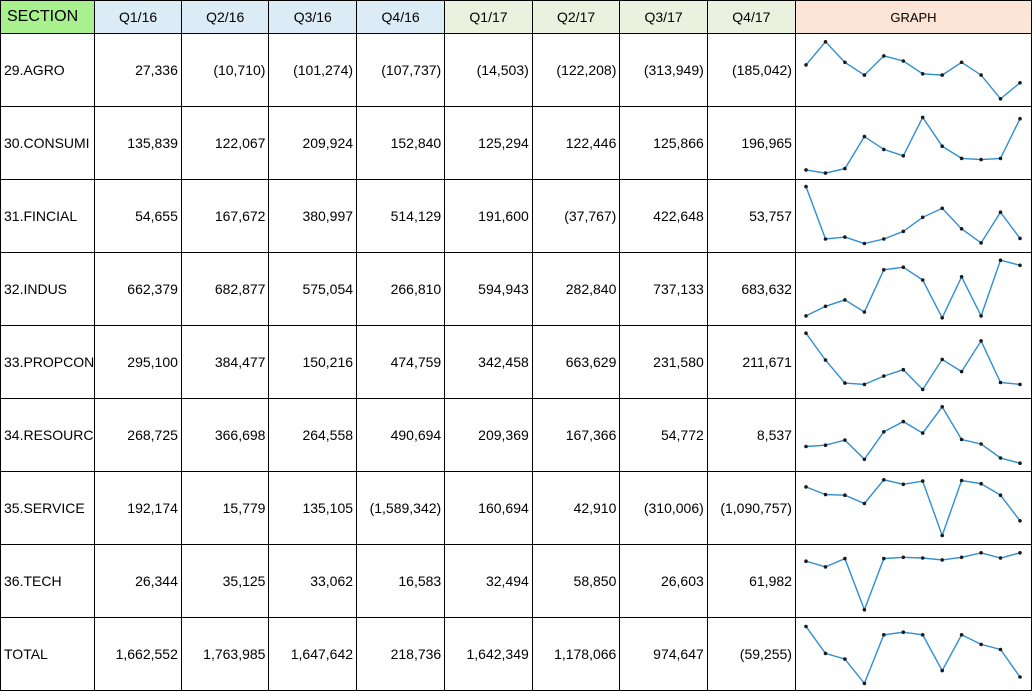  I want to click on section-header: SECTION, so click(48, 17).